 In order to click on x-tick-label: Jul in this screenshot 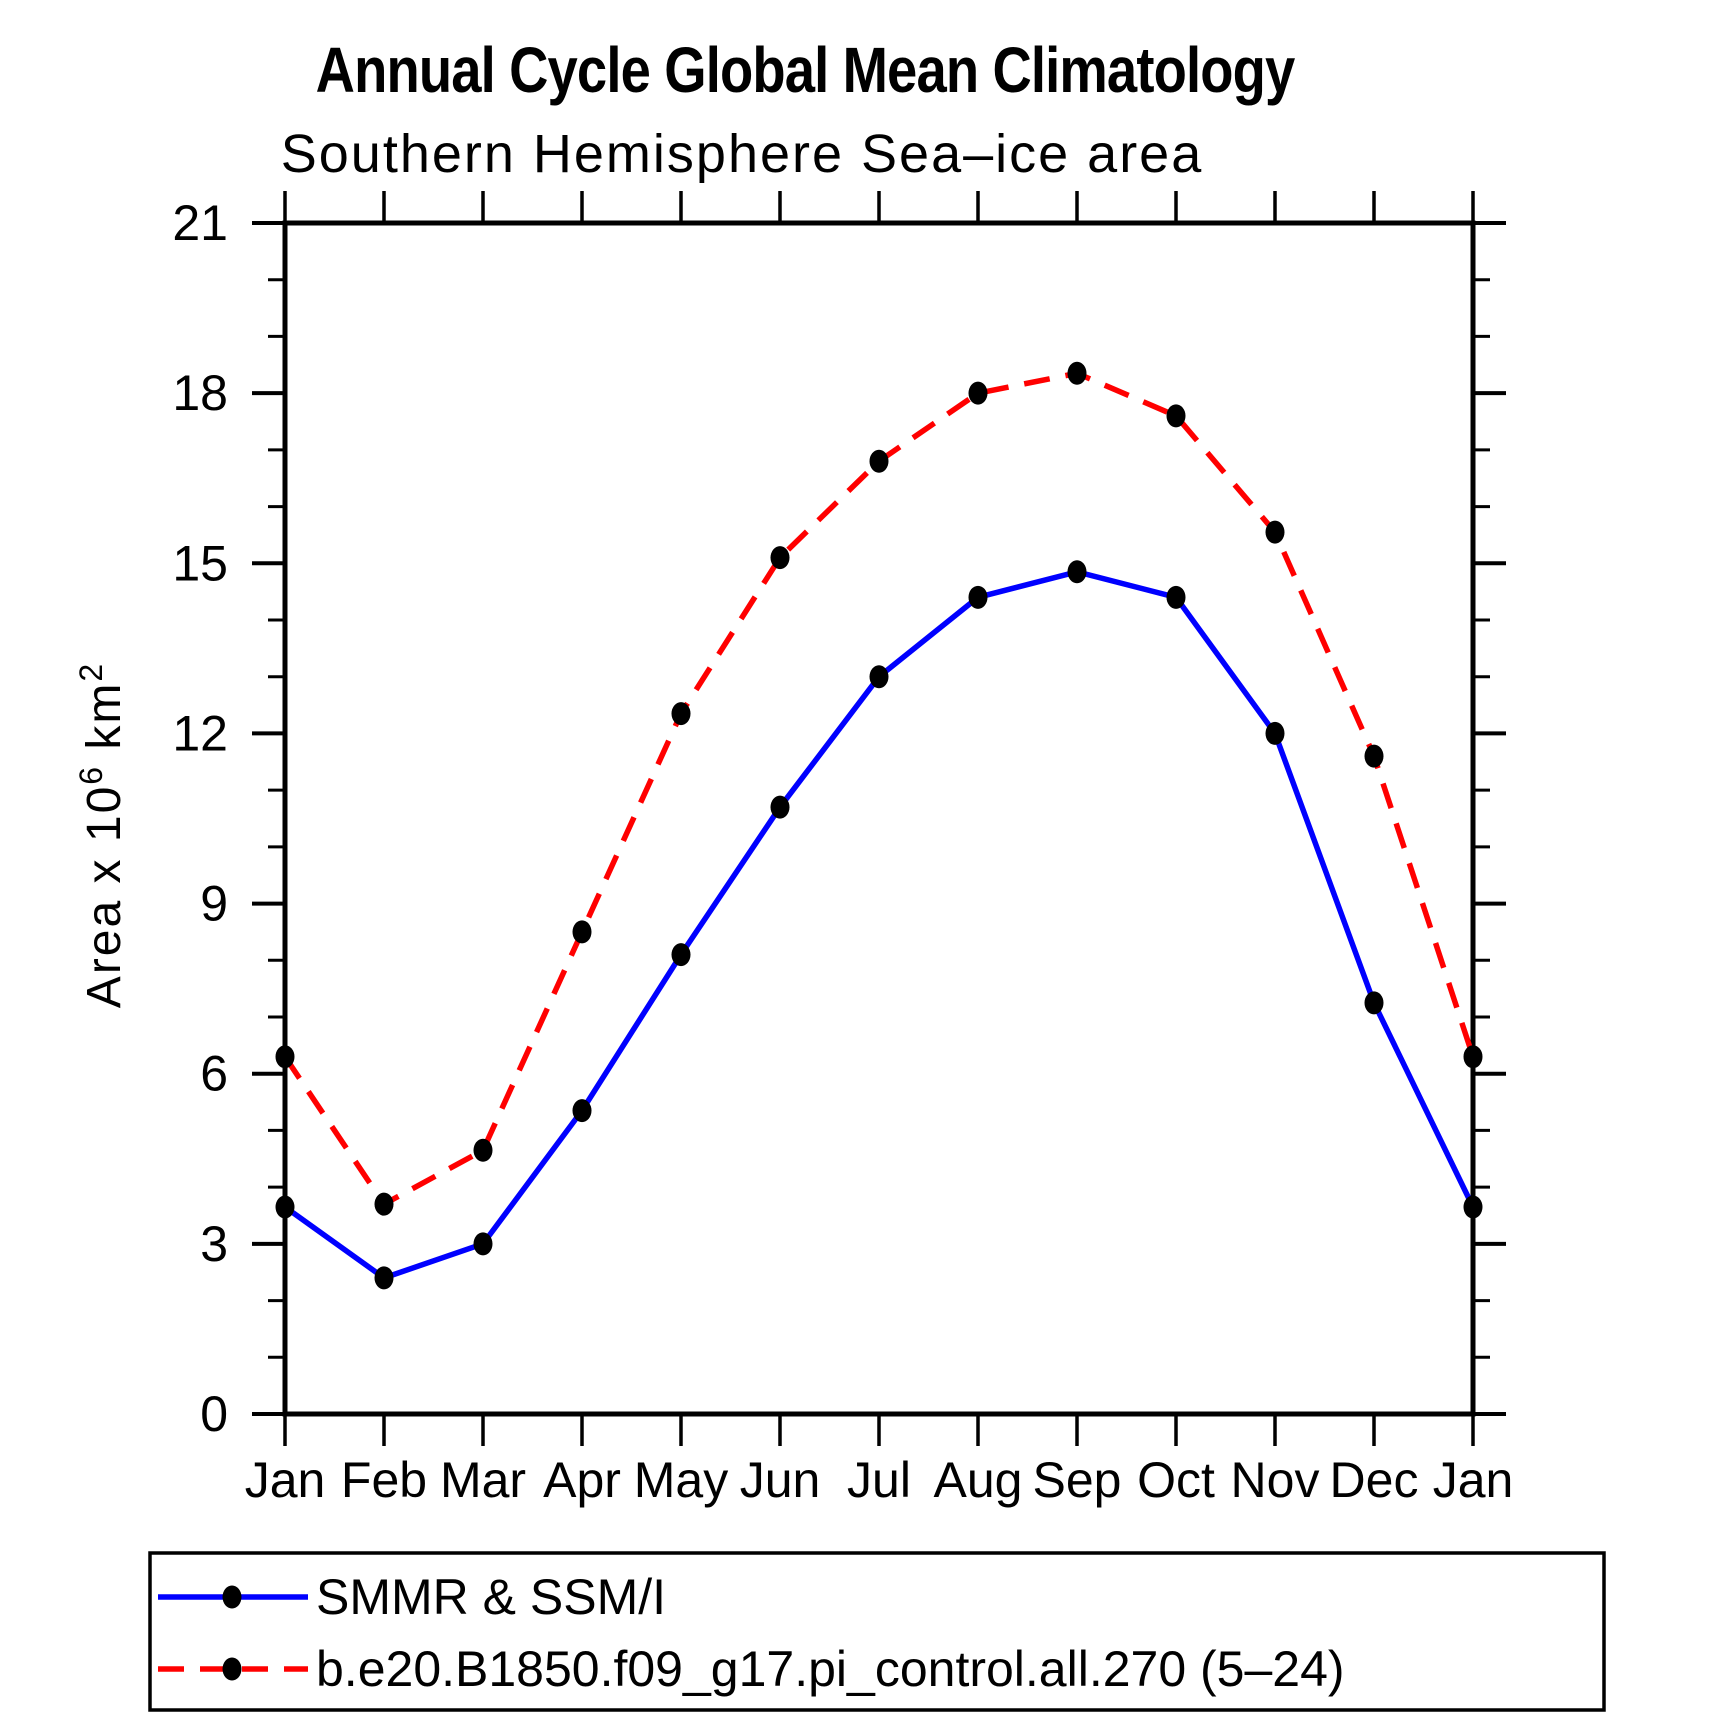, I will do `click(879, 1480)`.